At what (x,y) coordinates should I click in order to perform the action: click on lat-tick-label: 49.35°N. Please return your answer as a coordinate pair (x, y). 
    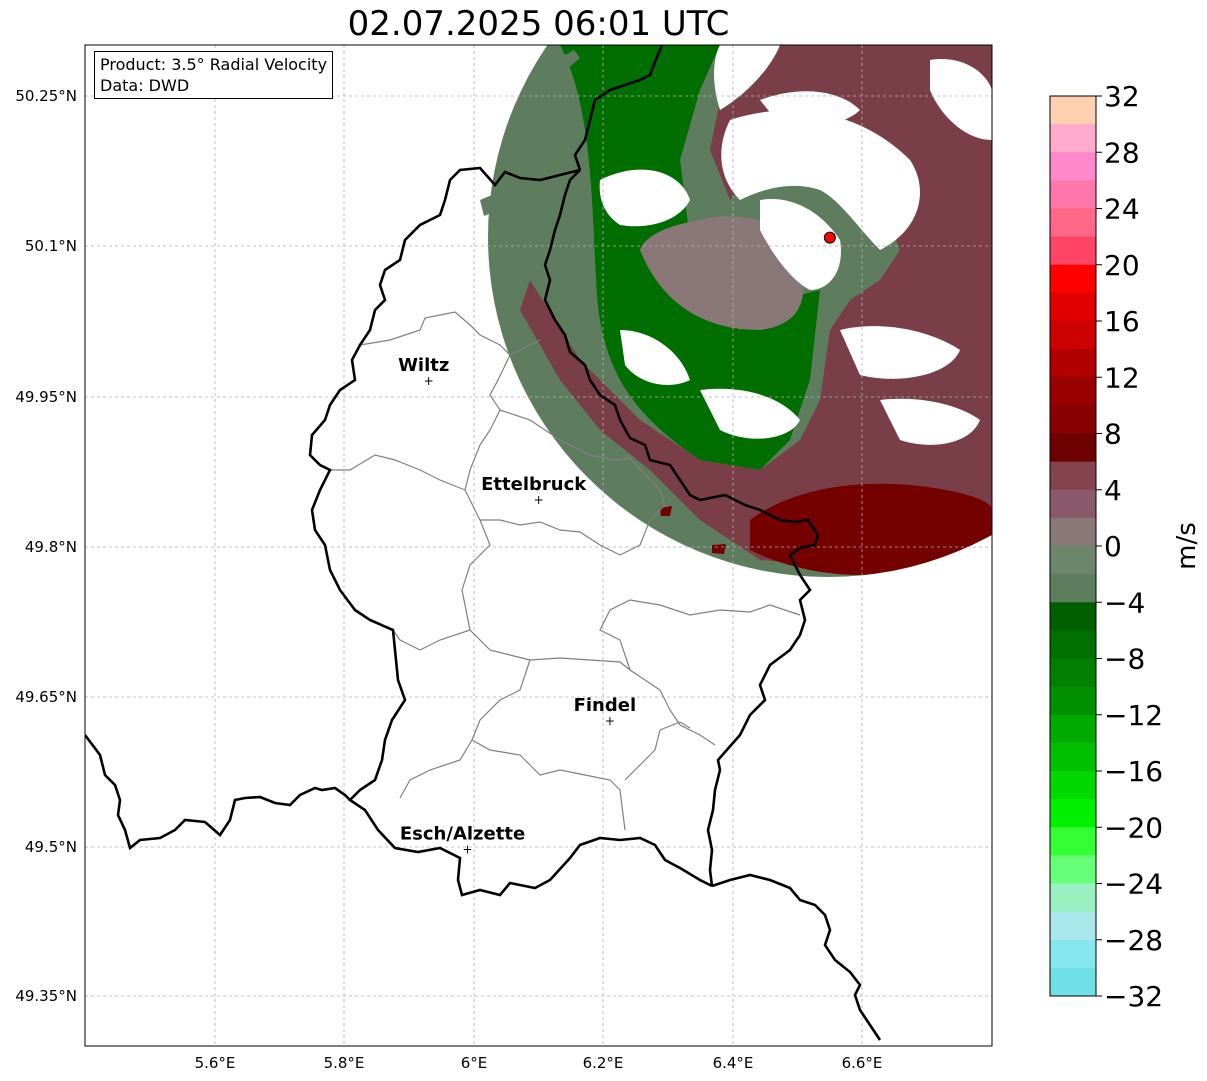
    Looking at the image, I should click on (46, 996).